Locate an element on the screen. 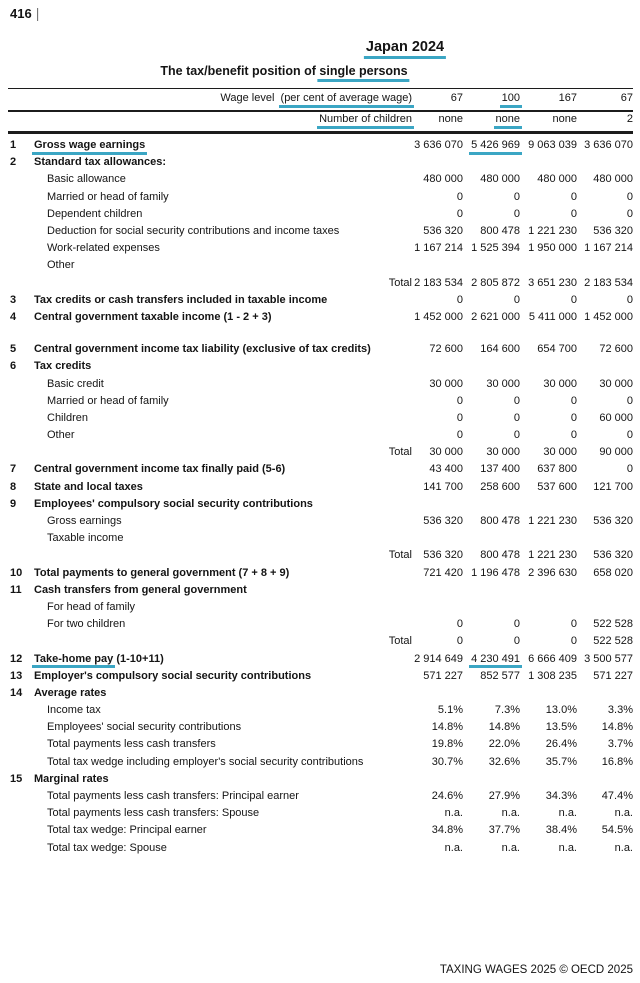 This screenshot has width=640, height=983. row-label-cell: Total tax wedge: Principal earner is located at coordinates (223, 830).